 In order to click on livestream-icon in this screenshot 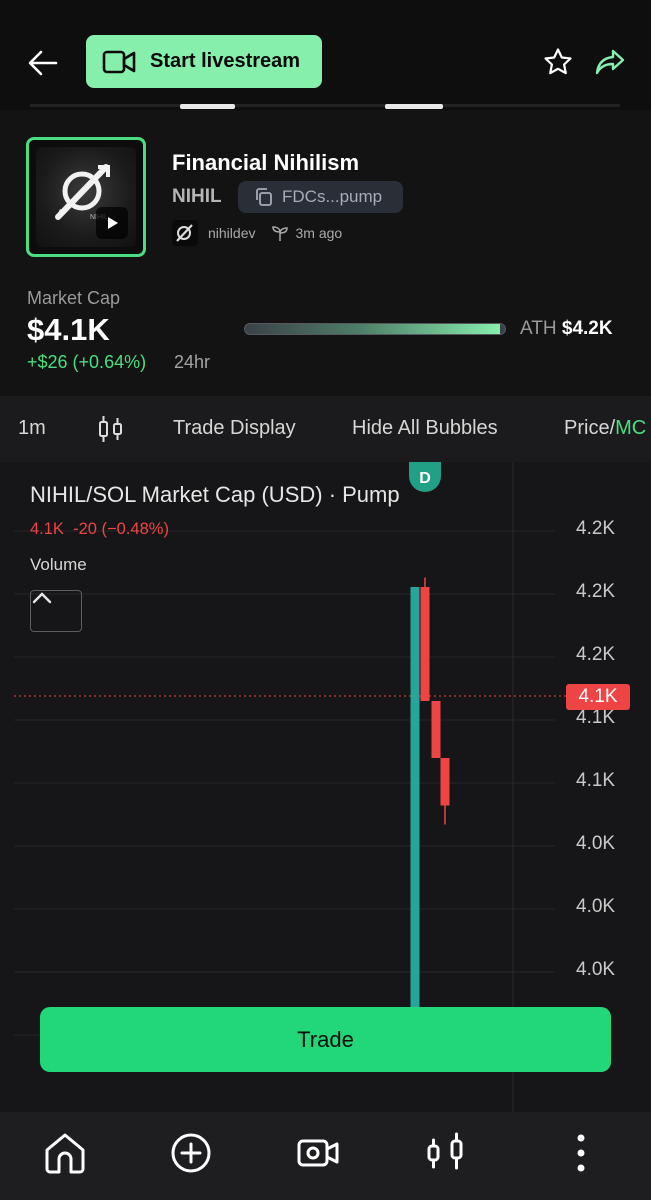, I will do `click(319, 1153)`.